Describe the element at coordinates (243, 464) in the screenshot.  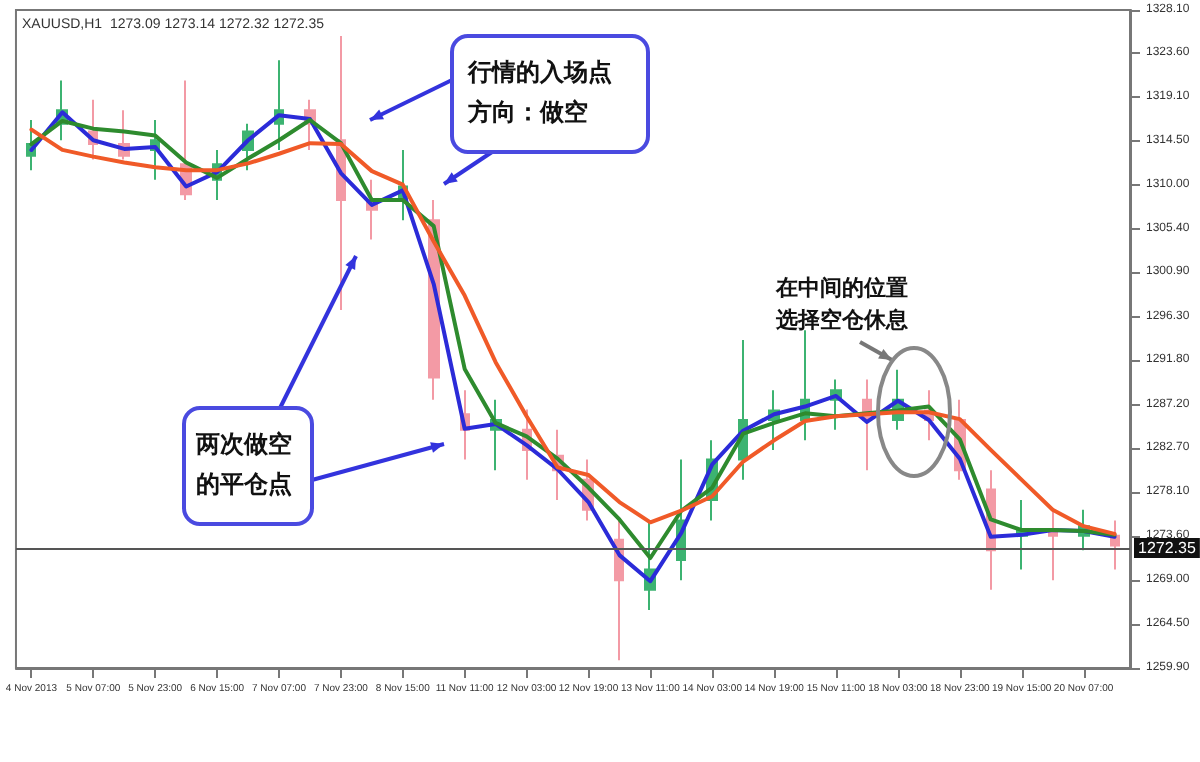
I see `annotation: 两次做空的平仓点` at that location.